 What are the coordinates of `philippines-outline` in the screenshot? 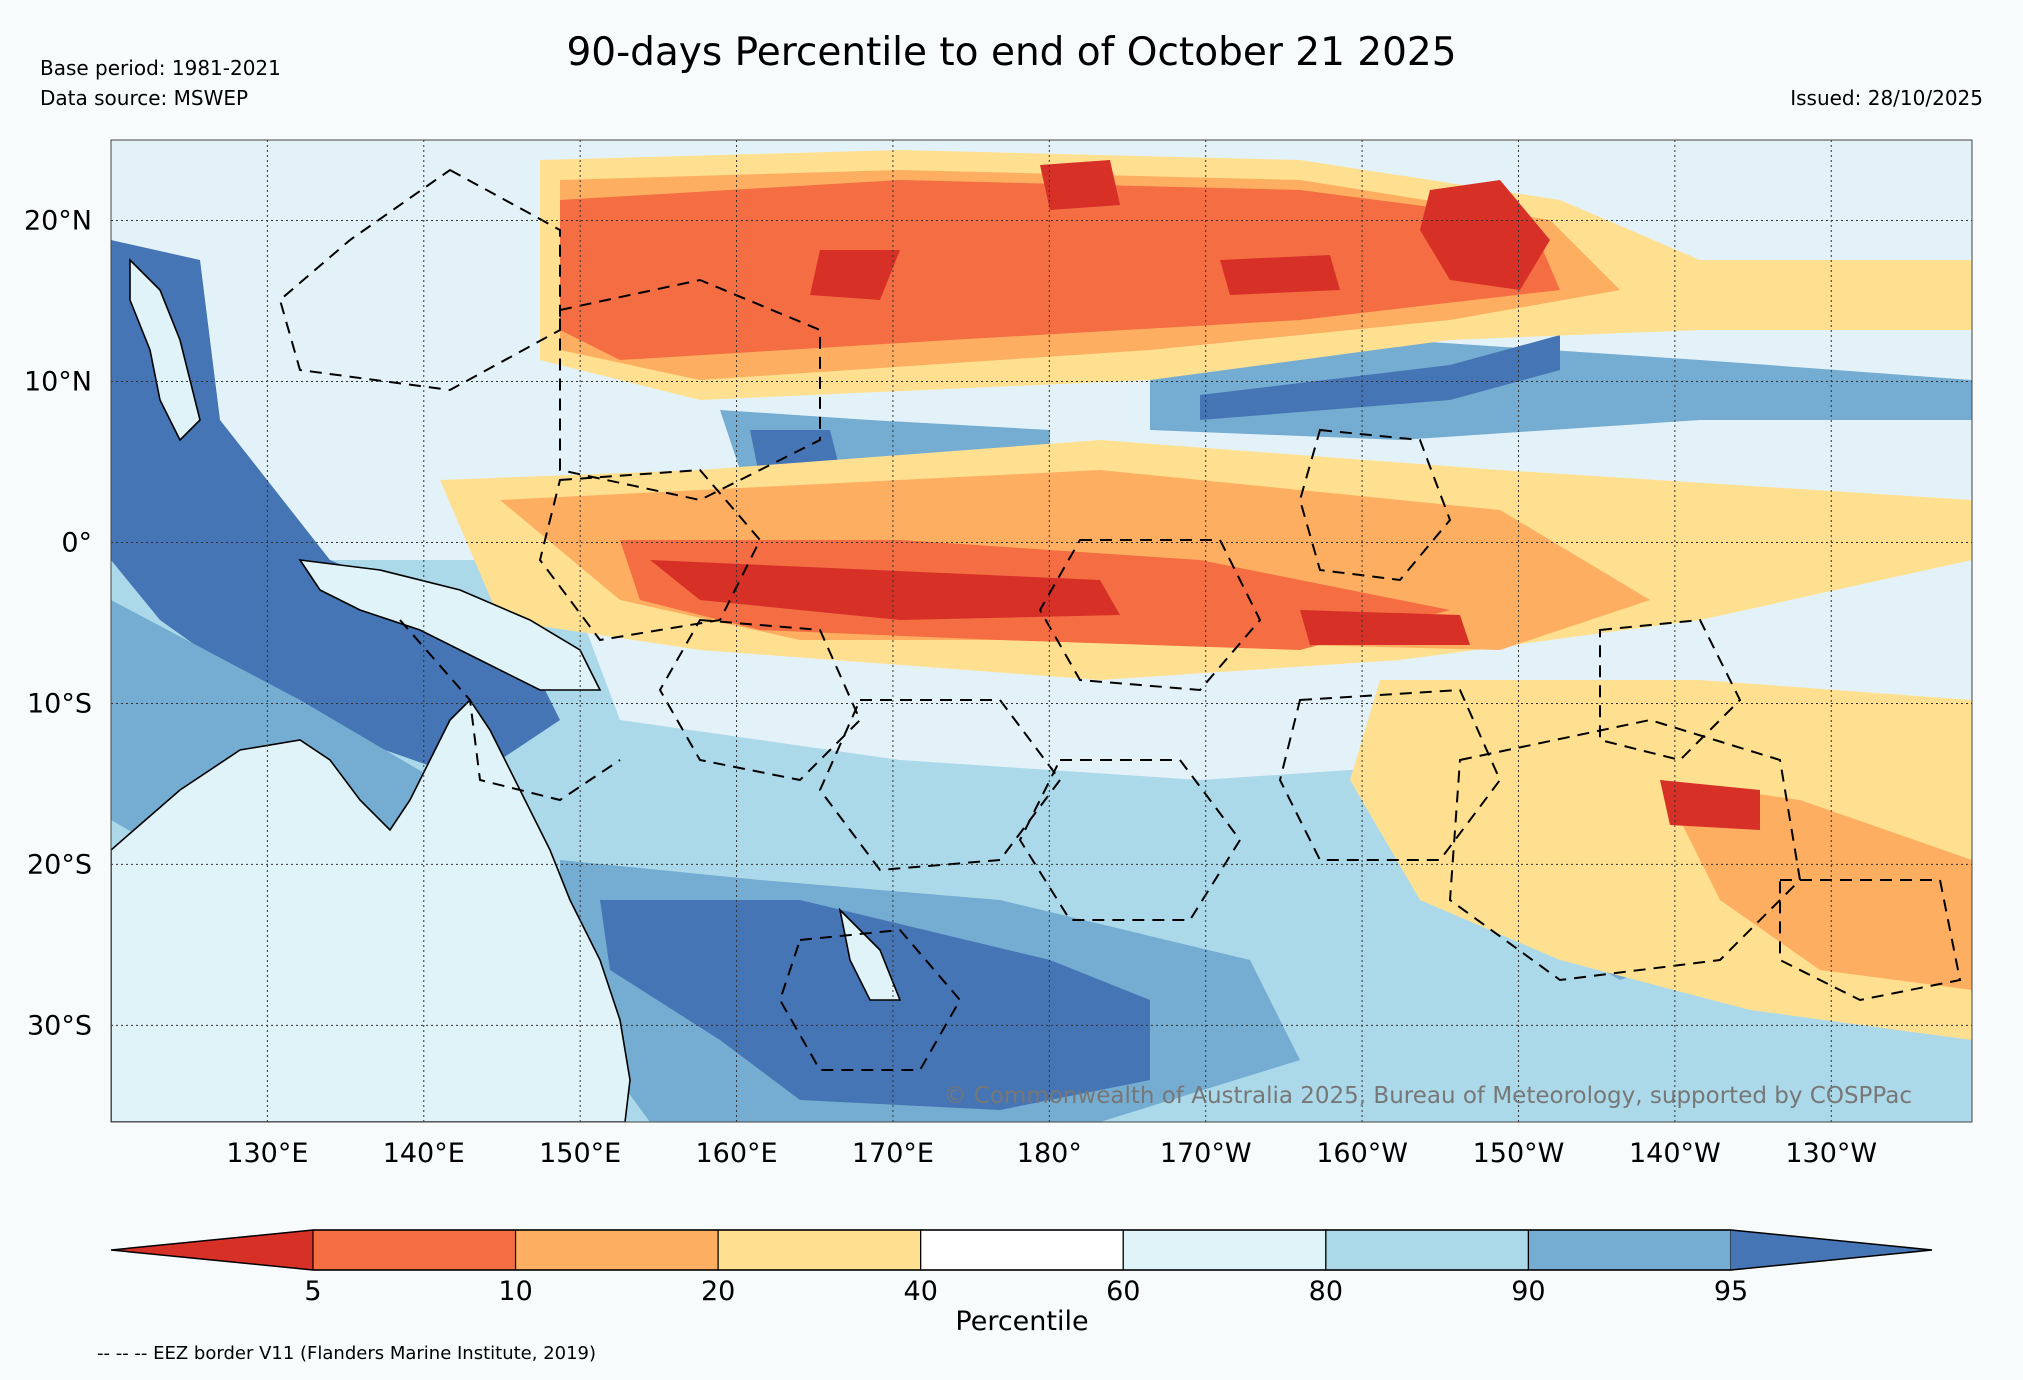 It's located at (165, 350).